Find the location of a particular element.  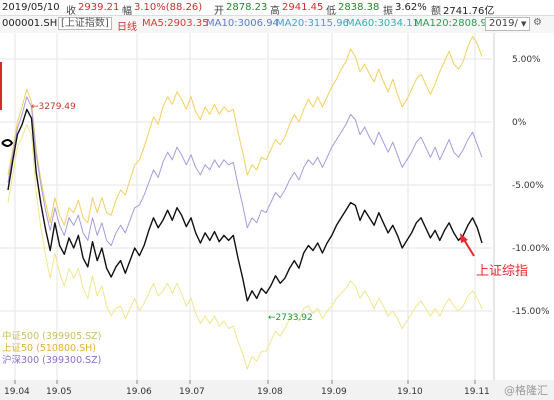

legend-item-s500: 中证500 (399905.SZ) is located at coordinates (52, 336).